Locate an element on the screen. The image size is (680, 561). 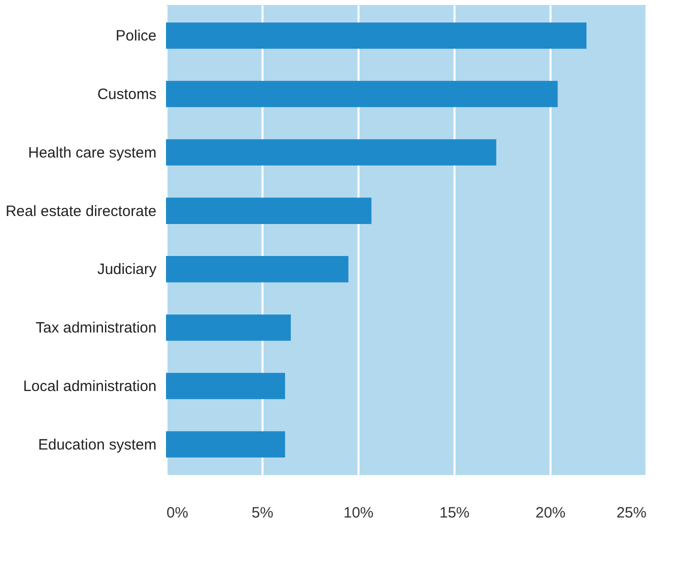
x-tick-label: 5% is located at coordinates (263, 513).